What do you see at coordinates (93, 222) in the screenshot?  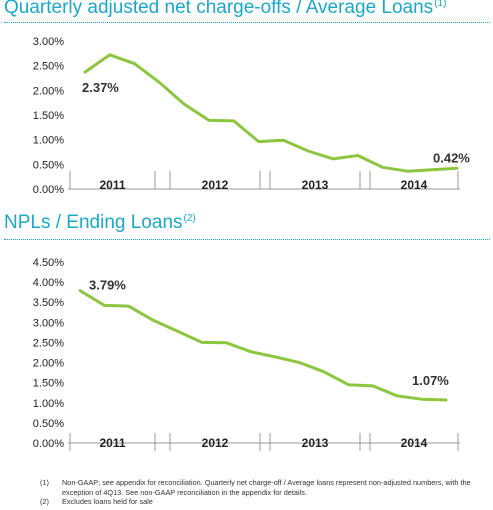 I see `chart-title-text: NPLs / Ending Loans` at bounding box center [93, 222].